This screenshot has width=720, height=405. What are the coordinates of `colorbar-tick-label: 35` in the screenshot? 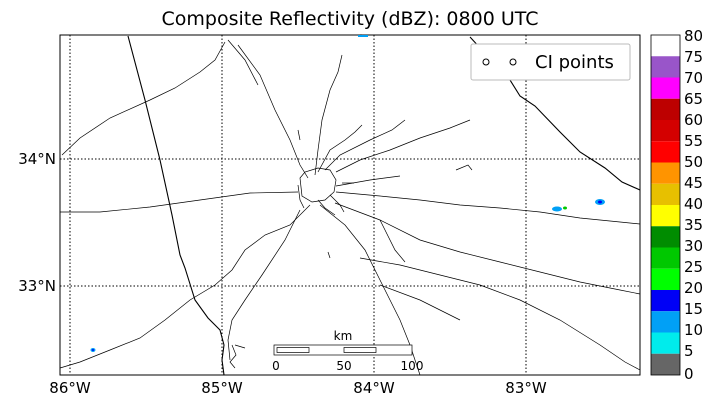 It's located at (693, 225).